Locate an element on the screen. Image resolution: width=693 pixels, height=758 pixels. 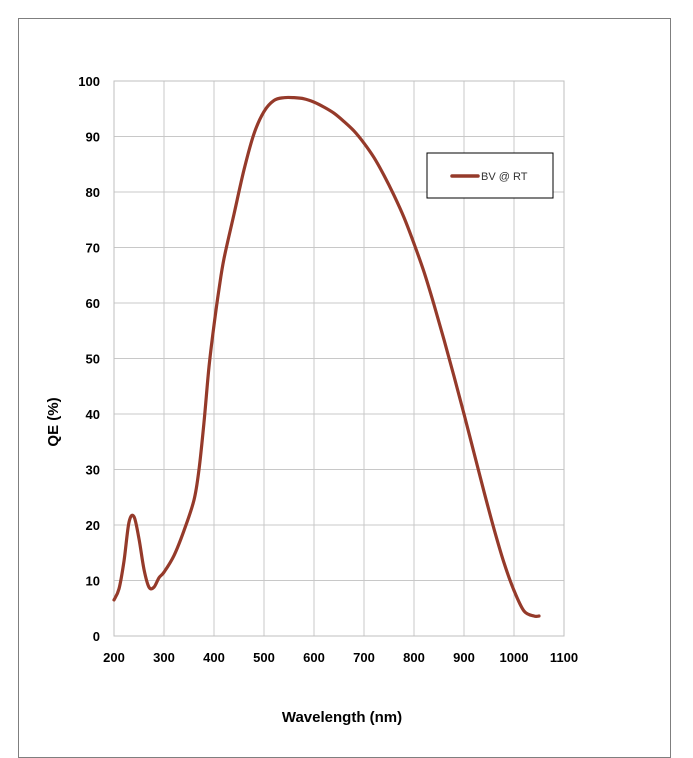
x-tick-label-200: 200 is located at coordinates (114, 657).